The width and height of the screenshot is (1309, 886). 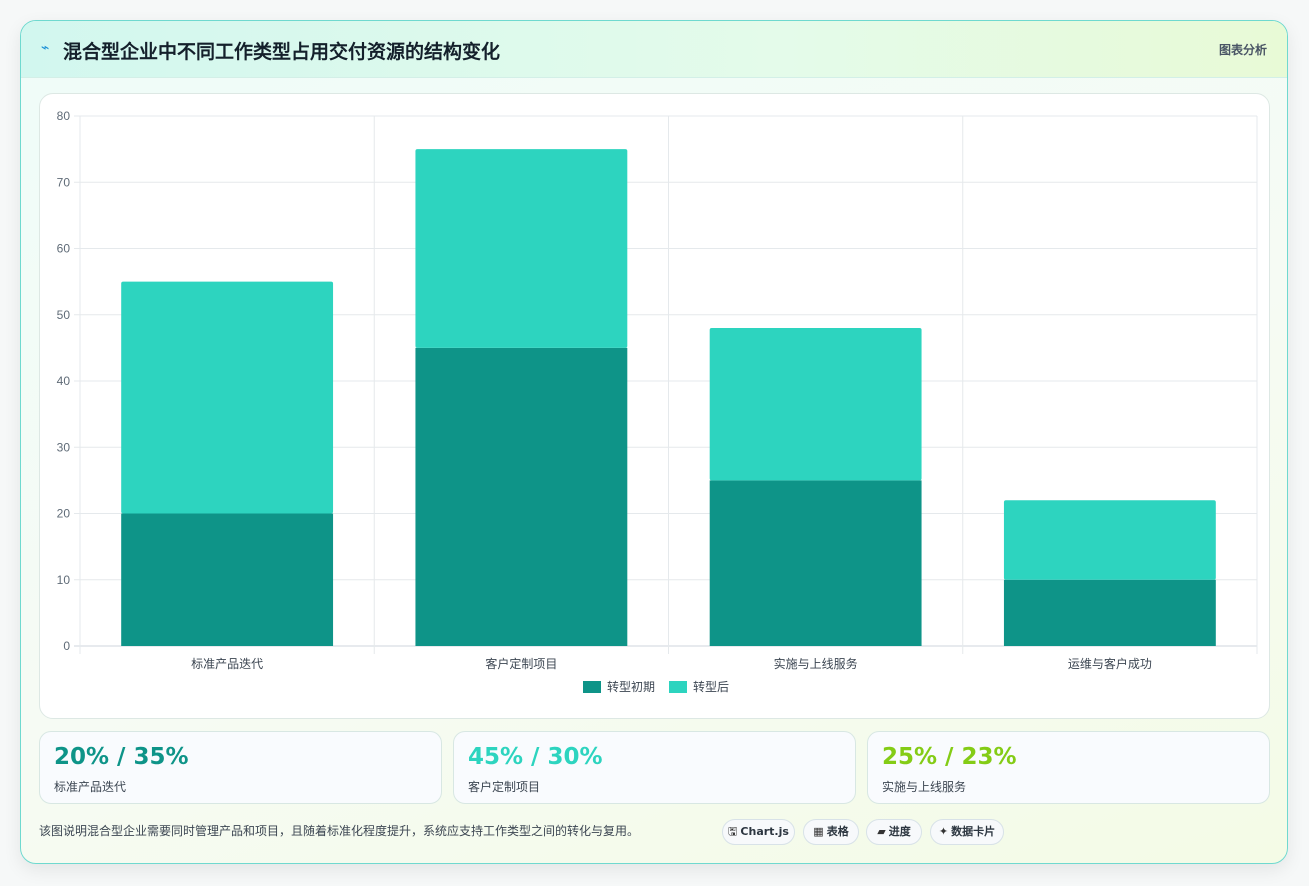 I want to click on legend-label: 转型初期, so click(x=631, y=686).